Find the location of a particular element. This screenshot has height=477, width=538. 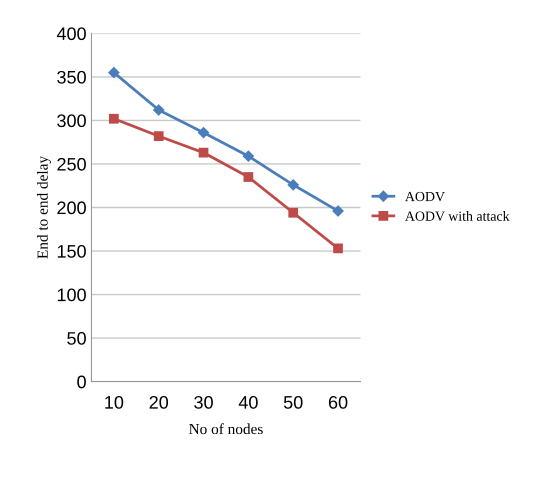

x-axis-title: No of nodes is located at coordinates (226, 428).